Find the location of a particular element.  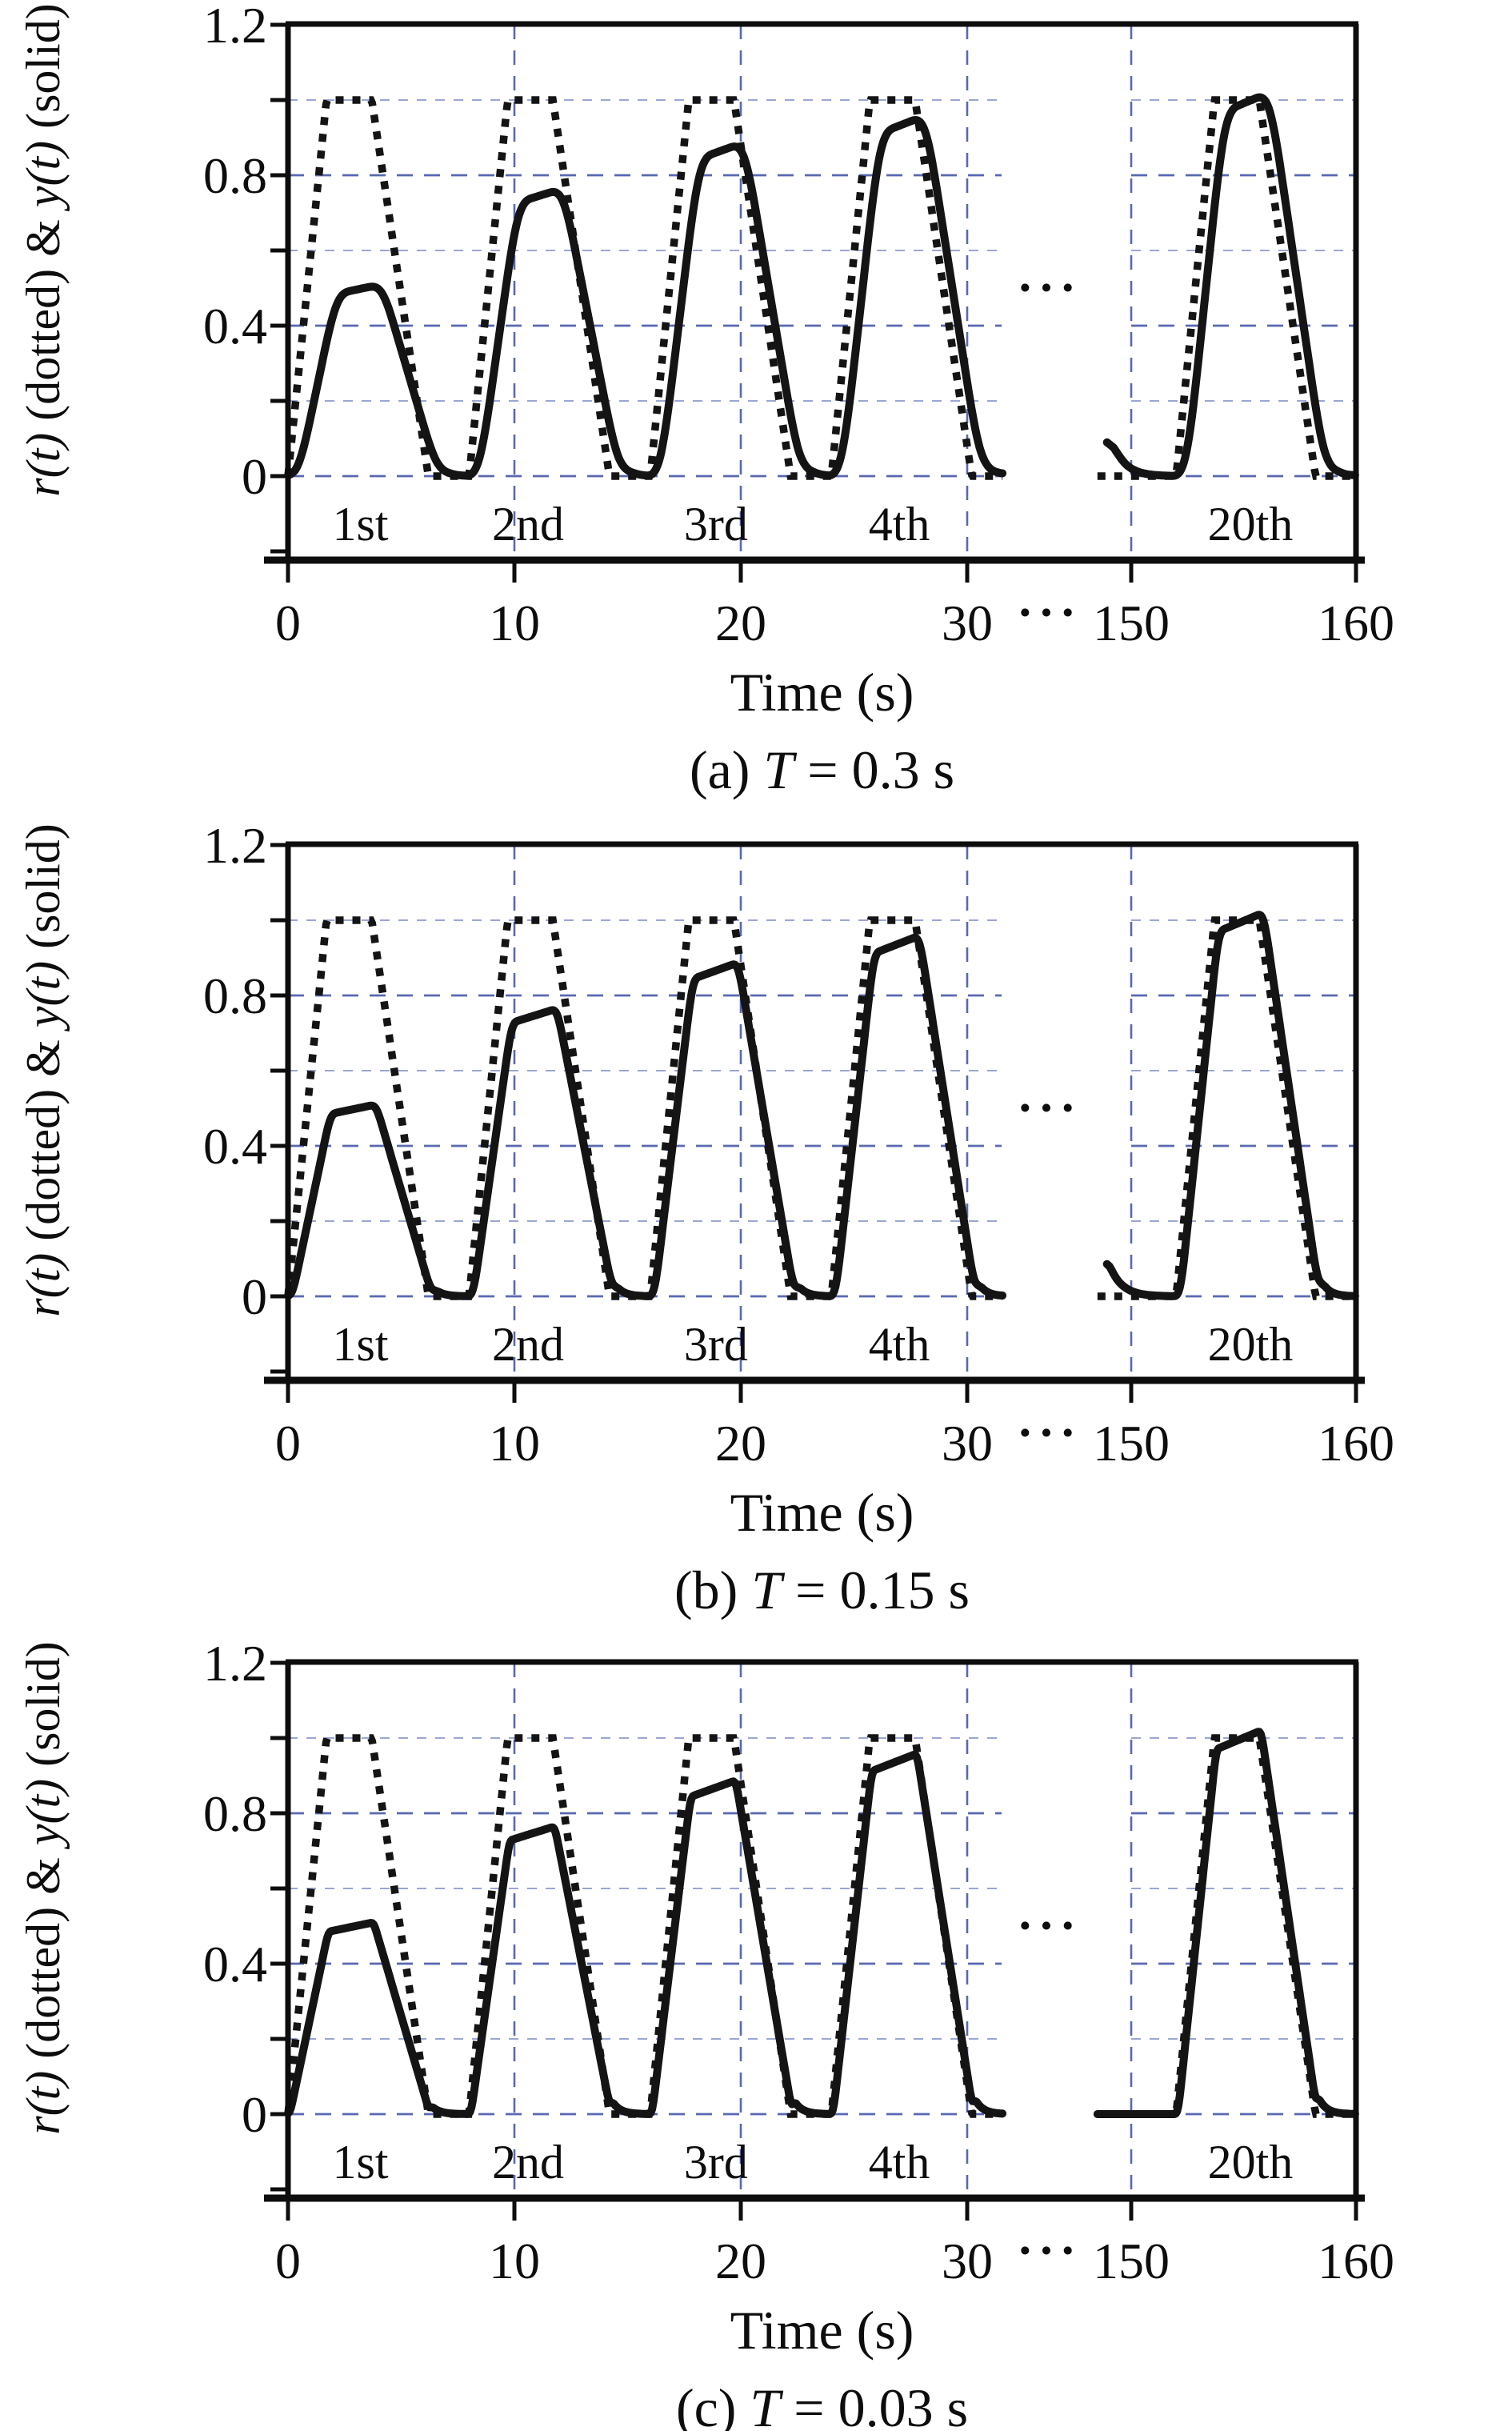

caption-part: = 0.3 s is located at coordinates (874, 770).